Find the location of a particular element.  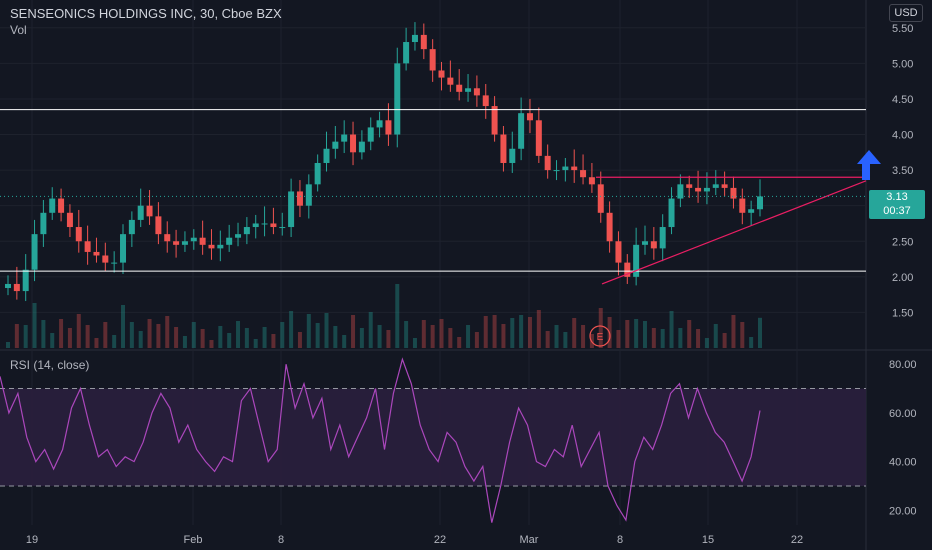

price-tick-label: 4.50 is located at coordinates (902, 100).